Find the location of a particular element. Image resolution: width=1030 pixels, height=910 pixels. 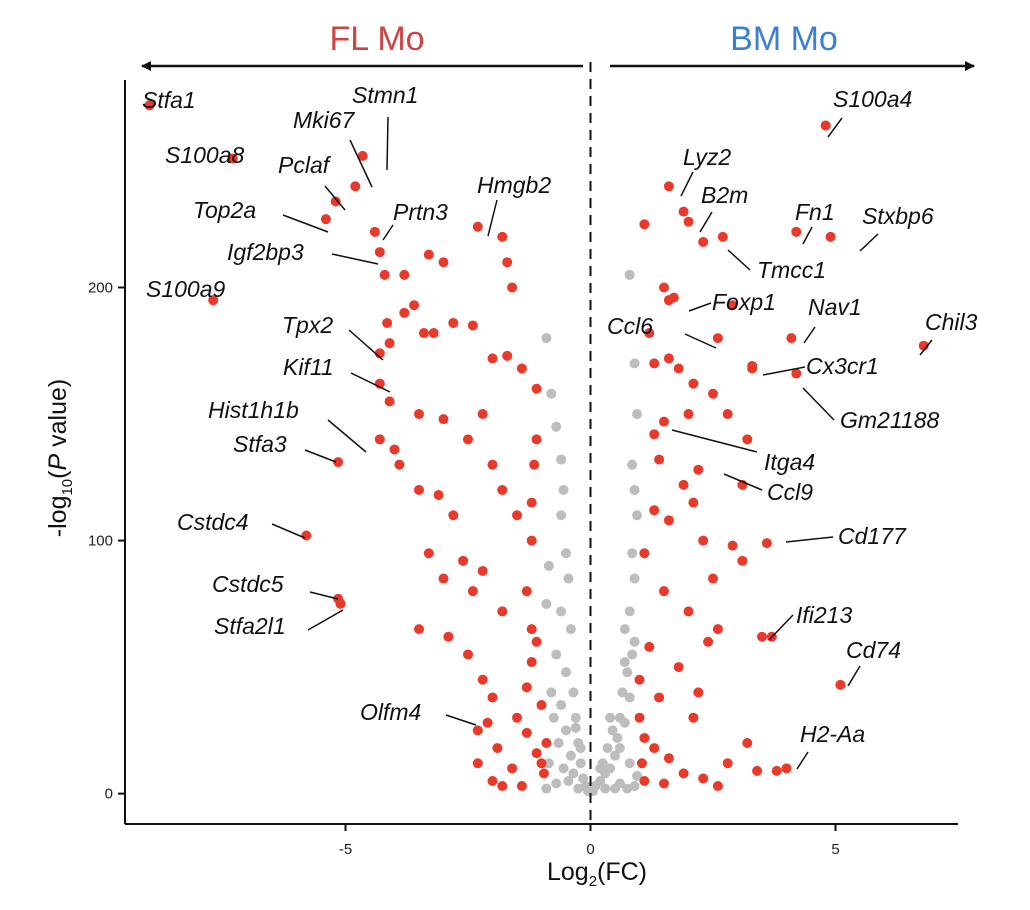

x-tick-label: -5 is located at coordinates (345, 849).